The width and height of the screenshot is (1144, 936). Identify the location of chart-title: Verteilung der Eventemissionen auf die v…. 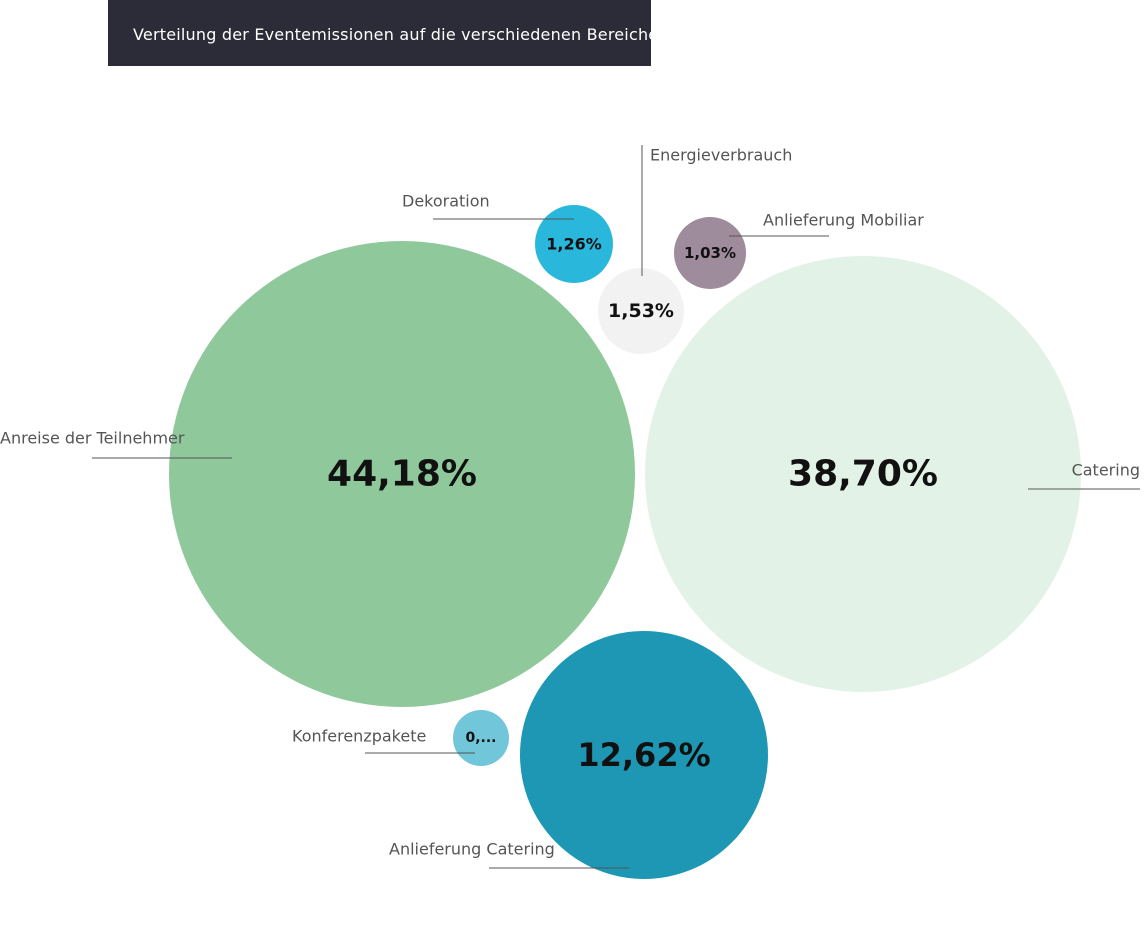
(392, 34).